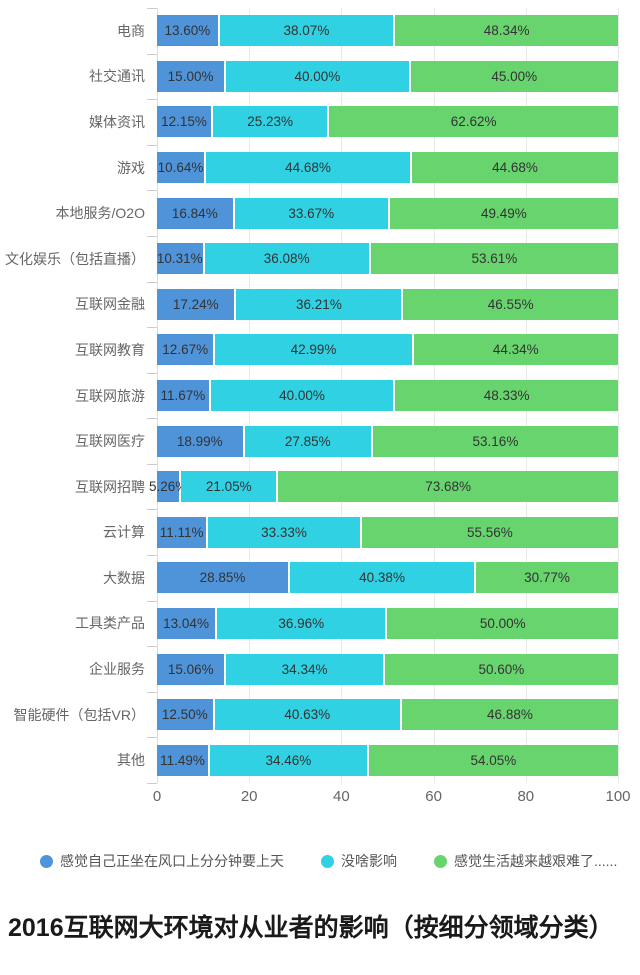  What do you see at coordinates (230, 487) in the screenshot?
I see `bar-segment: 21.05%` at bounding box center [230, 487].